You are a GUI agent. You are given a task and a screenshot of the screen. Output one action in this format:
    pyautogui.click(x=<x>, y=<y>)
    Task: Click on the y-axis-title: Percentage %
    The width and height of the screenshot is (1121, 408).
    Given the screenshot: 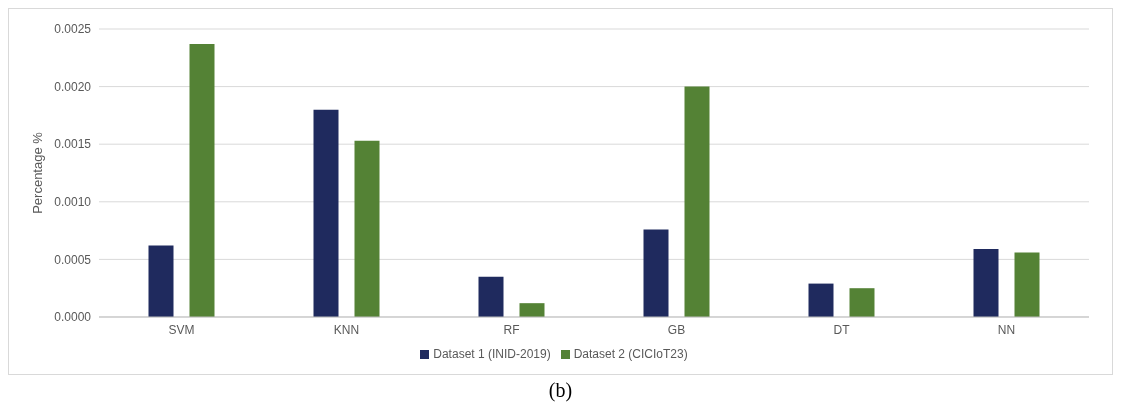 What is the action you would take?
    pyautogui.click(x=37, y=172)
    